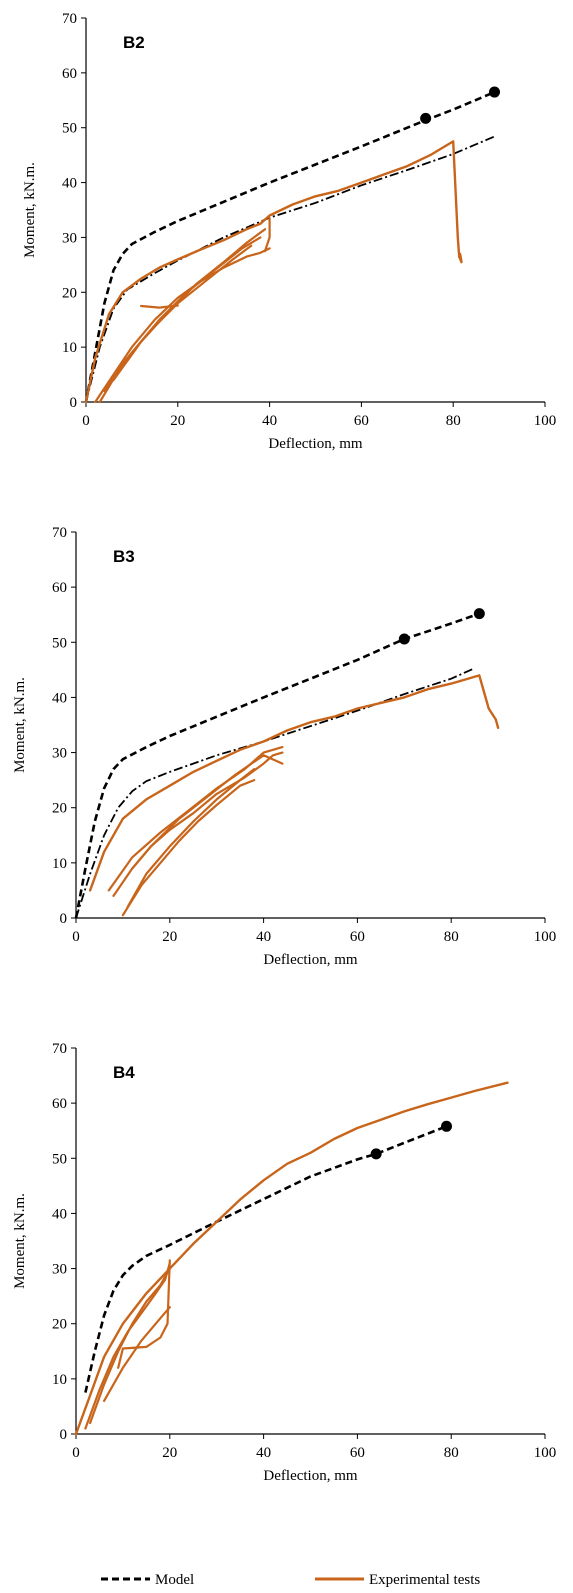 The width and height of the screenshot is (573, 1593). I want to click on panel-label: B2, so click(134, 42).